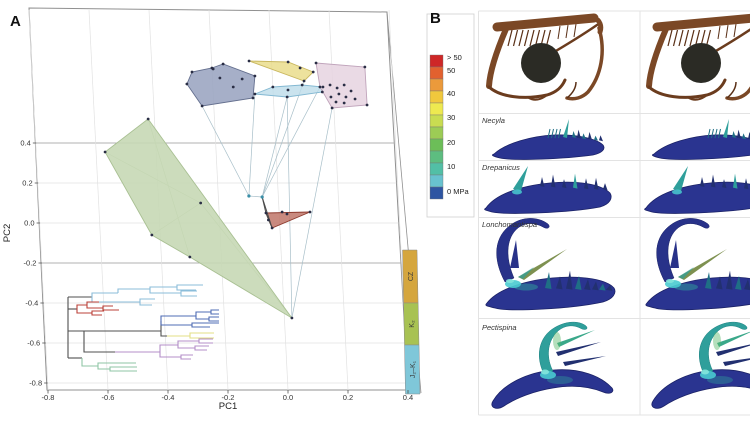 The image size is (750, 422). I want to click on fea-model-drepanicus-col2, so click(697, 190).